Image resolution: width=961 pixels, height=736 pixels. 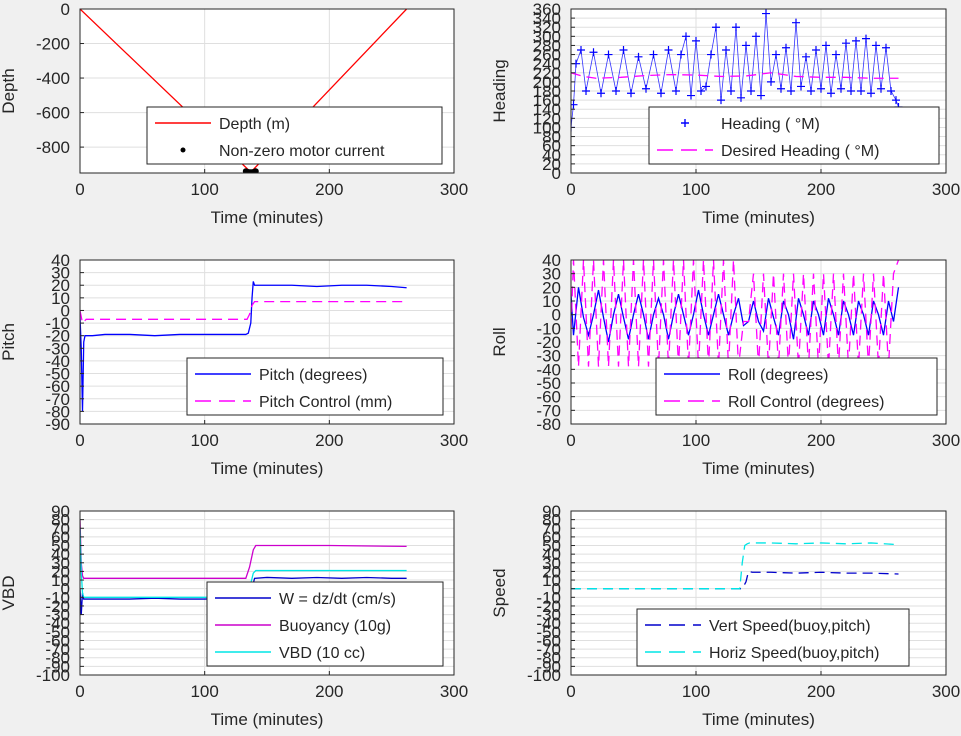 What do you see at coordinates (547, 55) in the screenshot?
I see `y-tick-label: 260` at bounding box center [547, 55].